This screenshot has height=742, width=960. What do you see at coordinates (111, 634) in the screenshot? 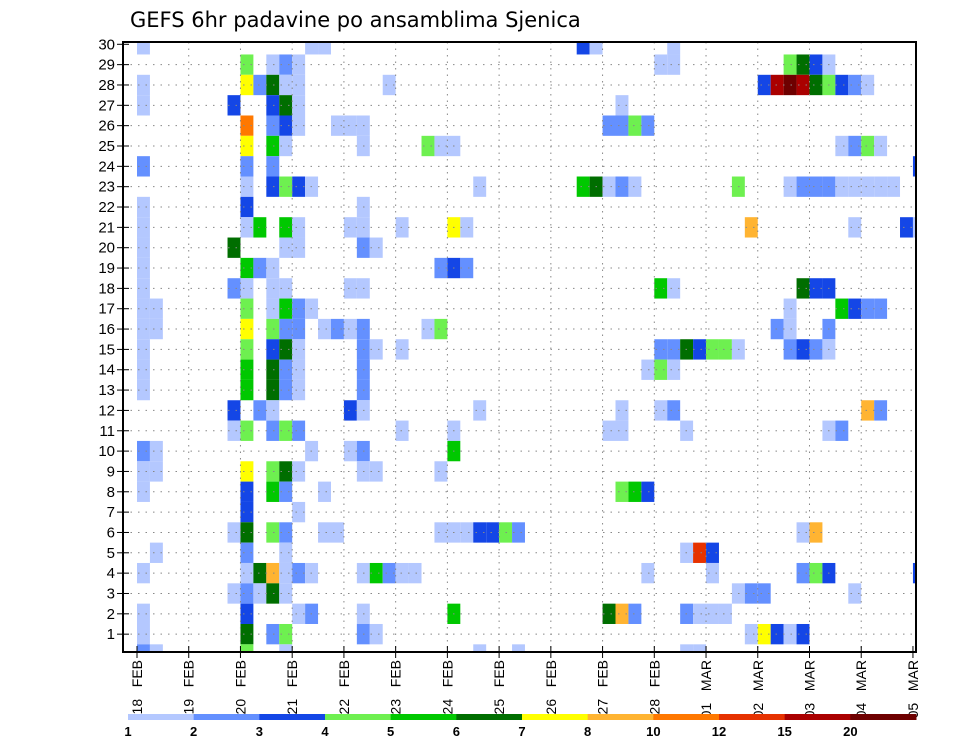
I see `y-tick-label: 1` at bounding box center [111, 634].